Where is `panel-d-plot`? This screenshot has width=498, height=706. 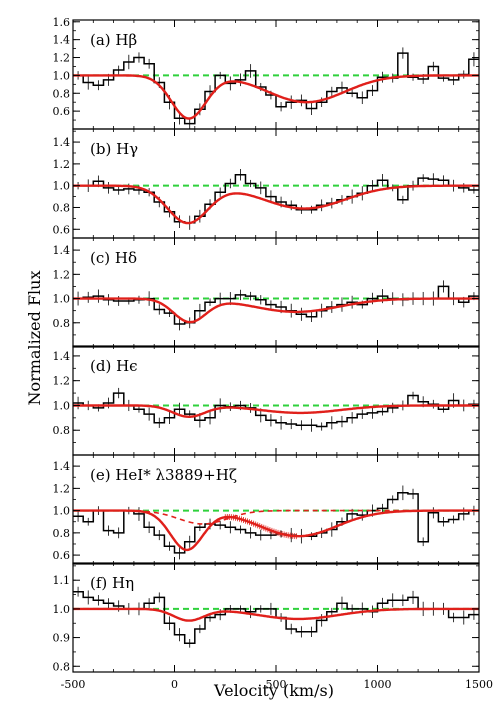 panel-d-plot is located at coordinates (276, 409).